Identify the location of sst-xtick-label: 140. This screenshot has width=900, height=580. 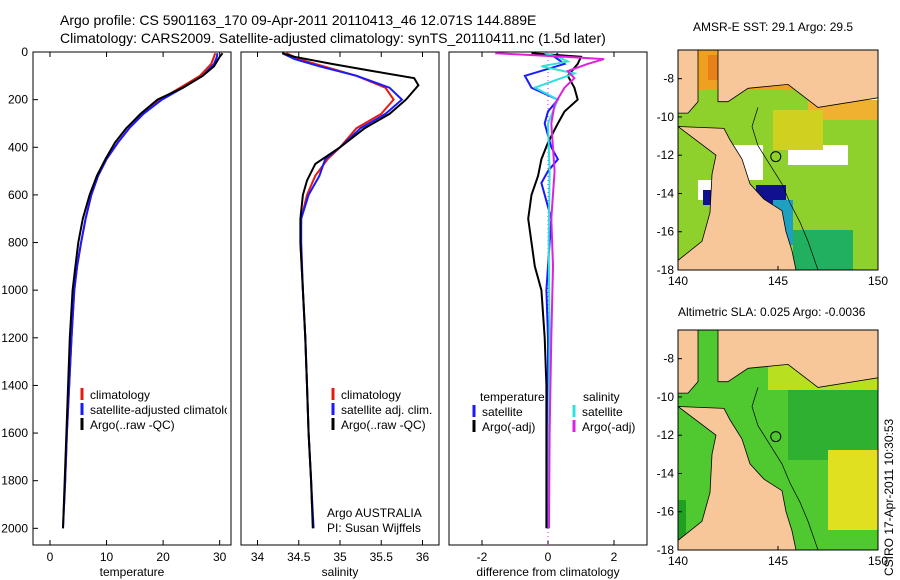
(678, 281).